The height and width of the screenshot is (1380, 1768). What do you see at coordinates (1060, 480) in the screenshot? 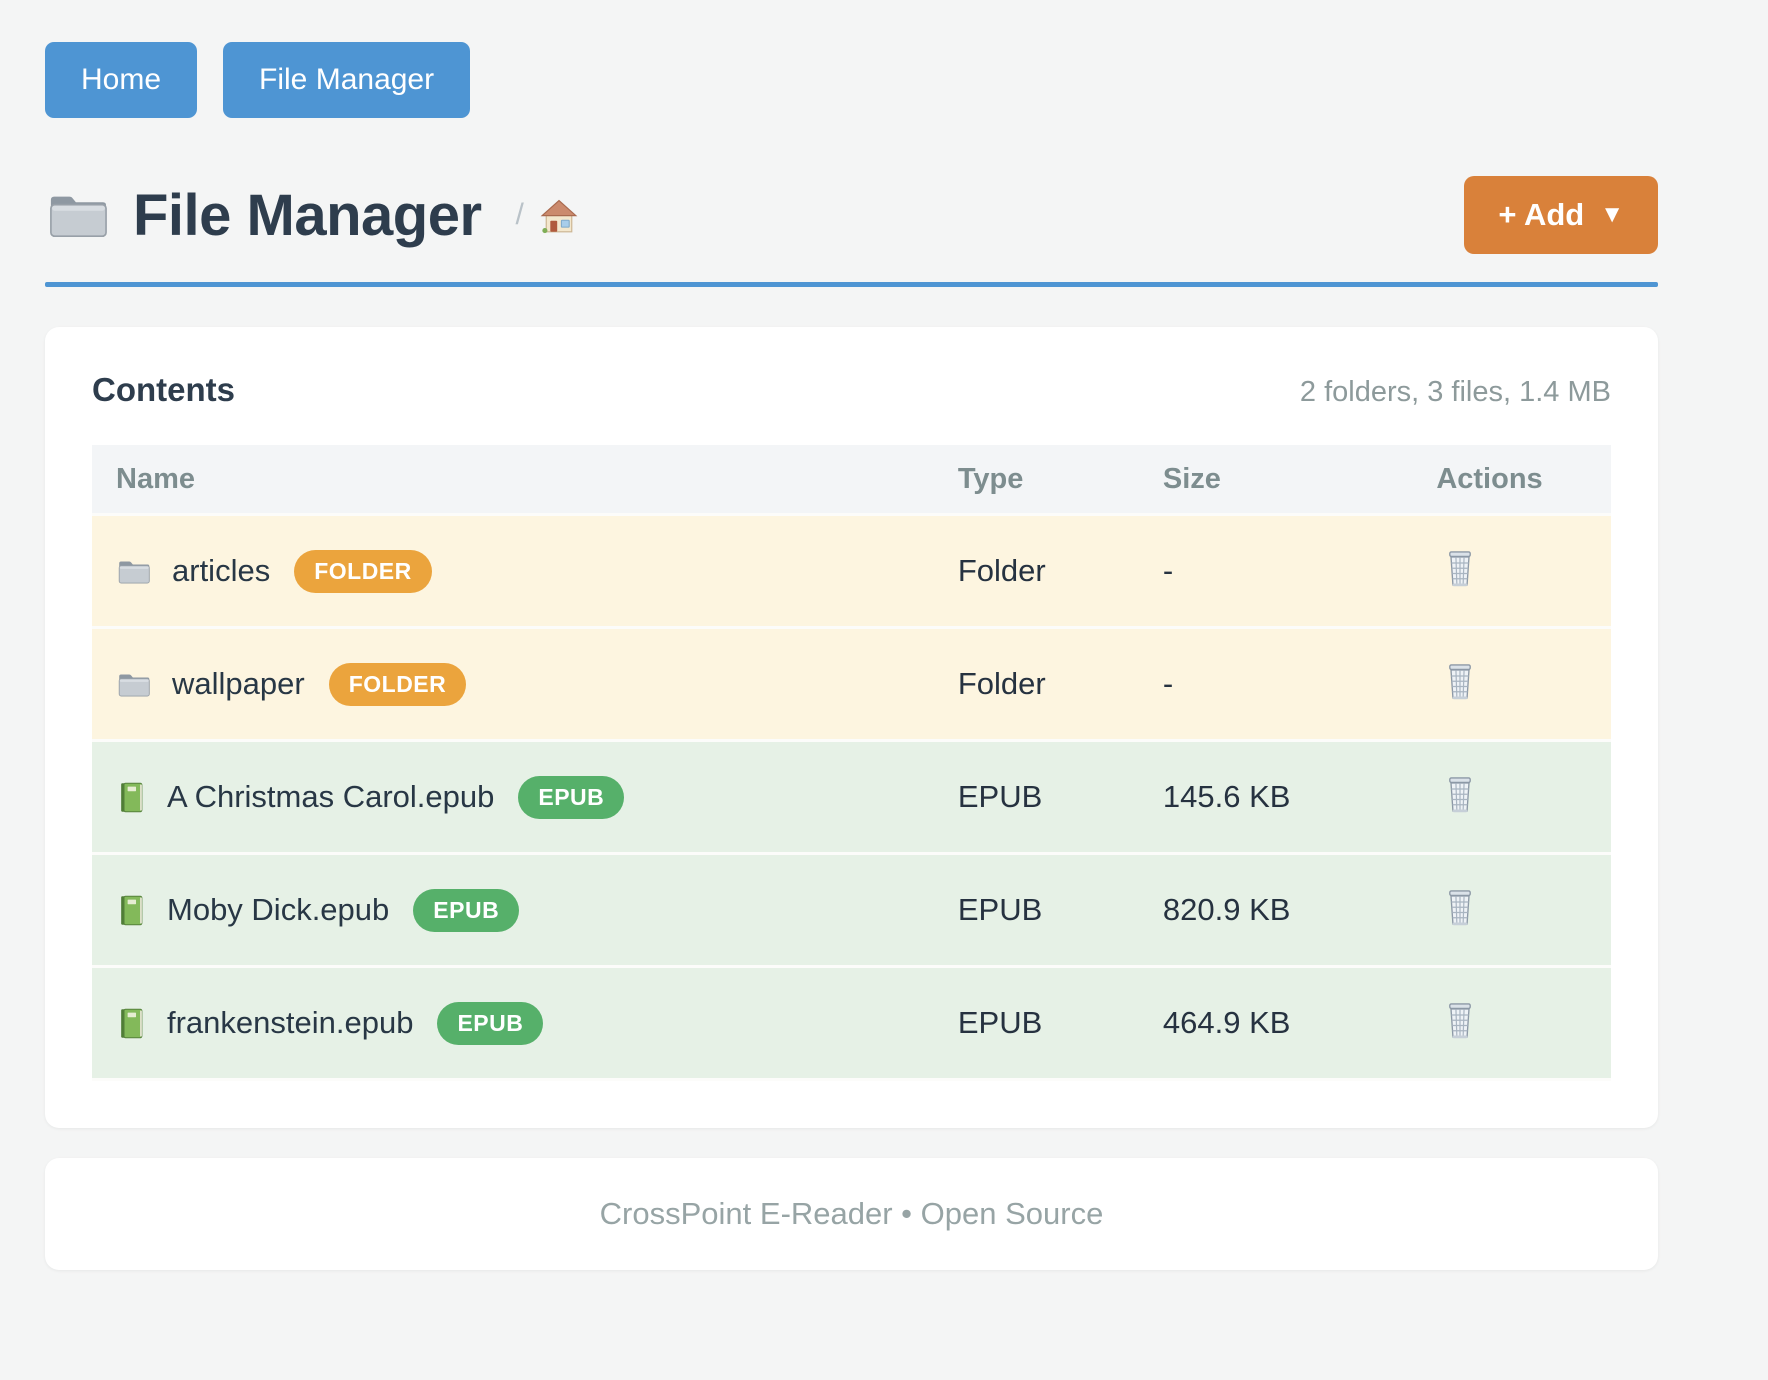
I see `column-header-type: Type` at bounding box center [1060, 480].